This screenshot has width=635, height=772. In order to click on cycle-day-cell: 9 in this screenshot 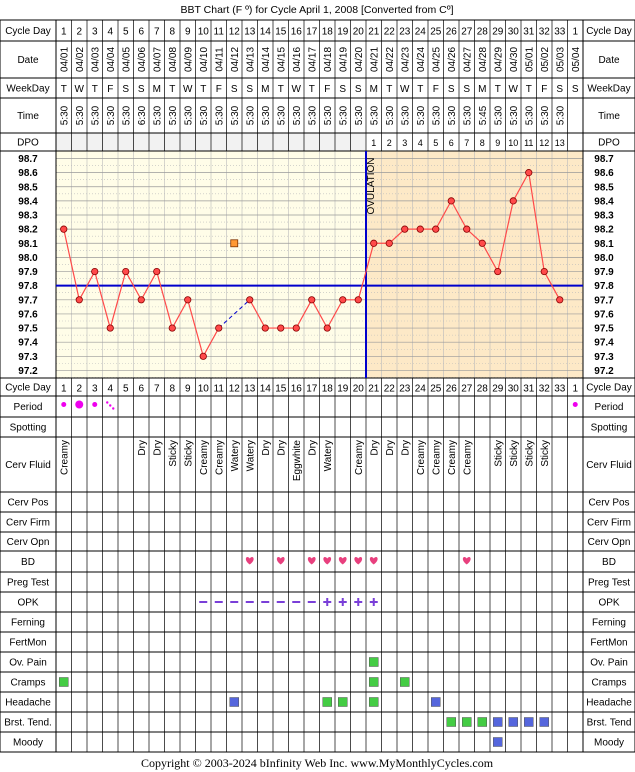, I will do `click(188, 32)`.